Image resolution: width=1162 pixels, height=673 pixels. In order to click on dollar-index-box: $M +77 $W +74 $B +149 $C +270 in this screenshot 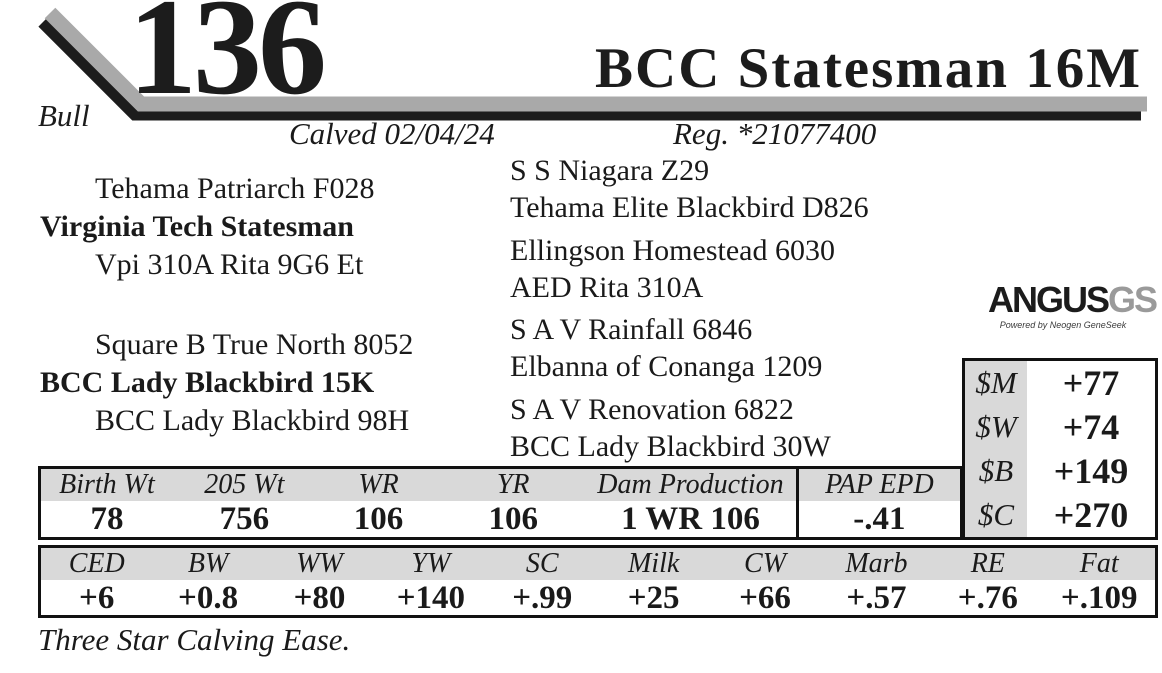, I will do `click(1060, 449)`.